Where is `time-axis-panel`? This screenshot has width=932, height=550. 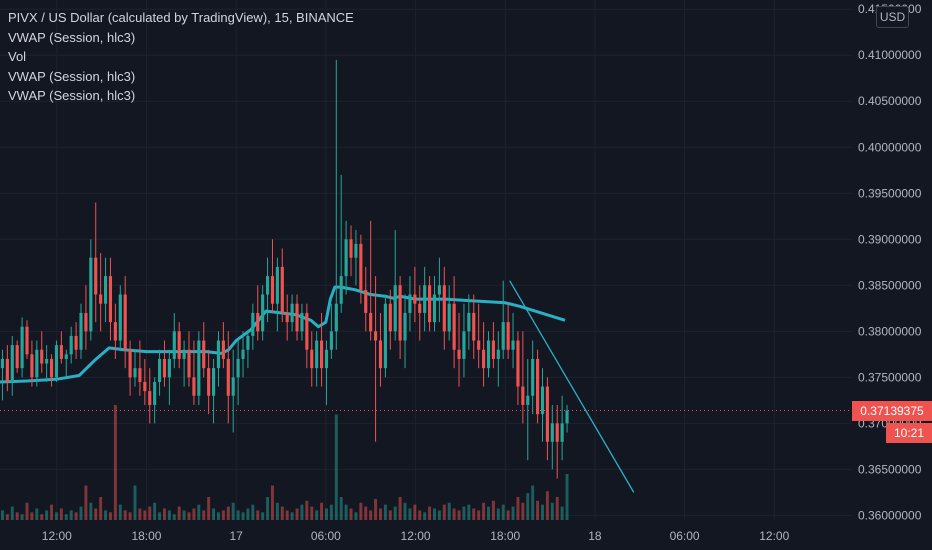
time-axis-panel is located at coordinates (426, 535).